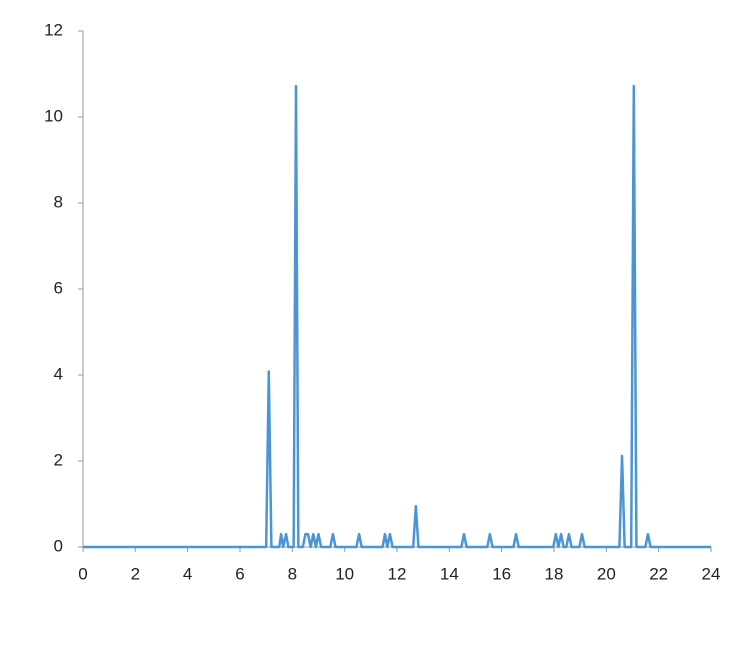 Image resolution: width=748 pixels, height=646 pixels. Describe the element at coordinates (501, 573) in the screenshot. I see `x-tick-label: 16` at that location.